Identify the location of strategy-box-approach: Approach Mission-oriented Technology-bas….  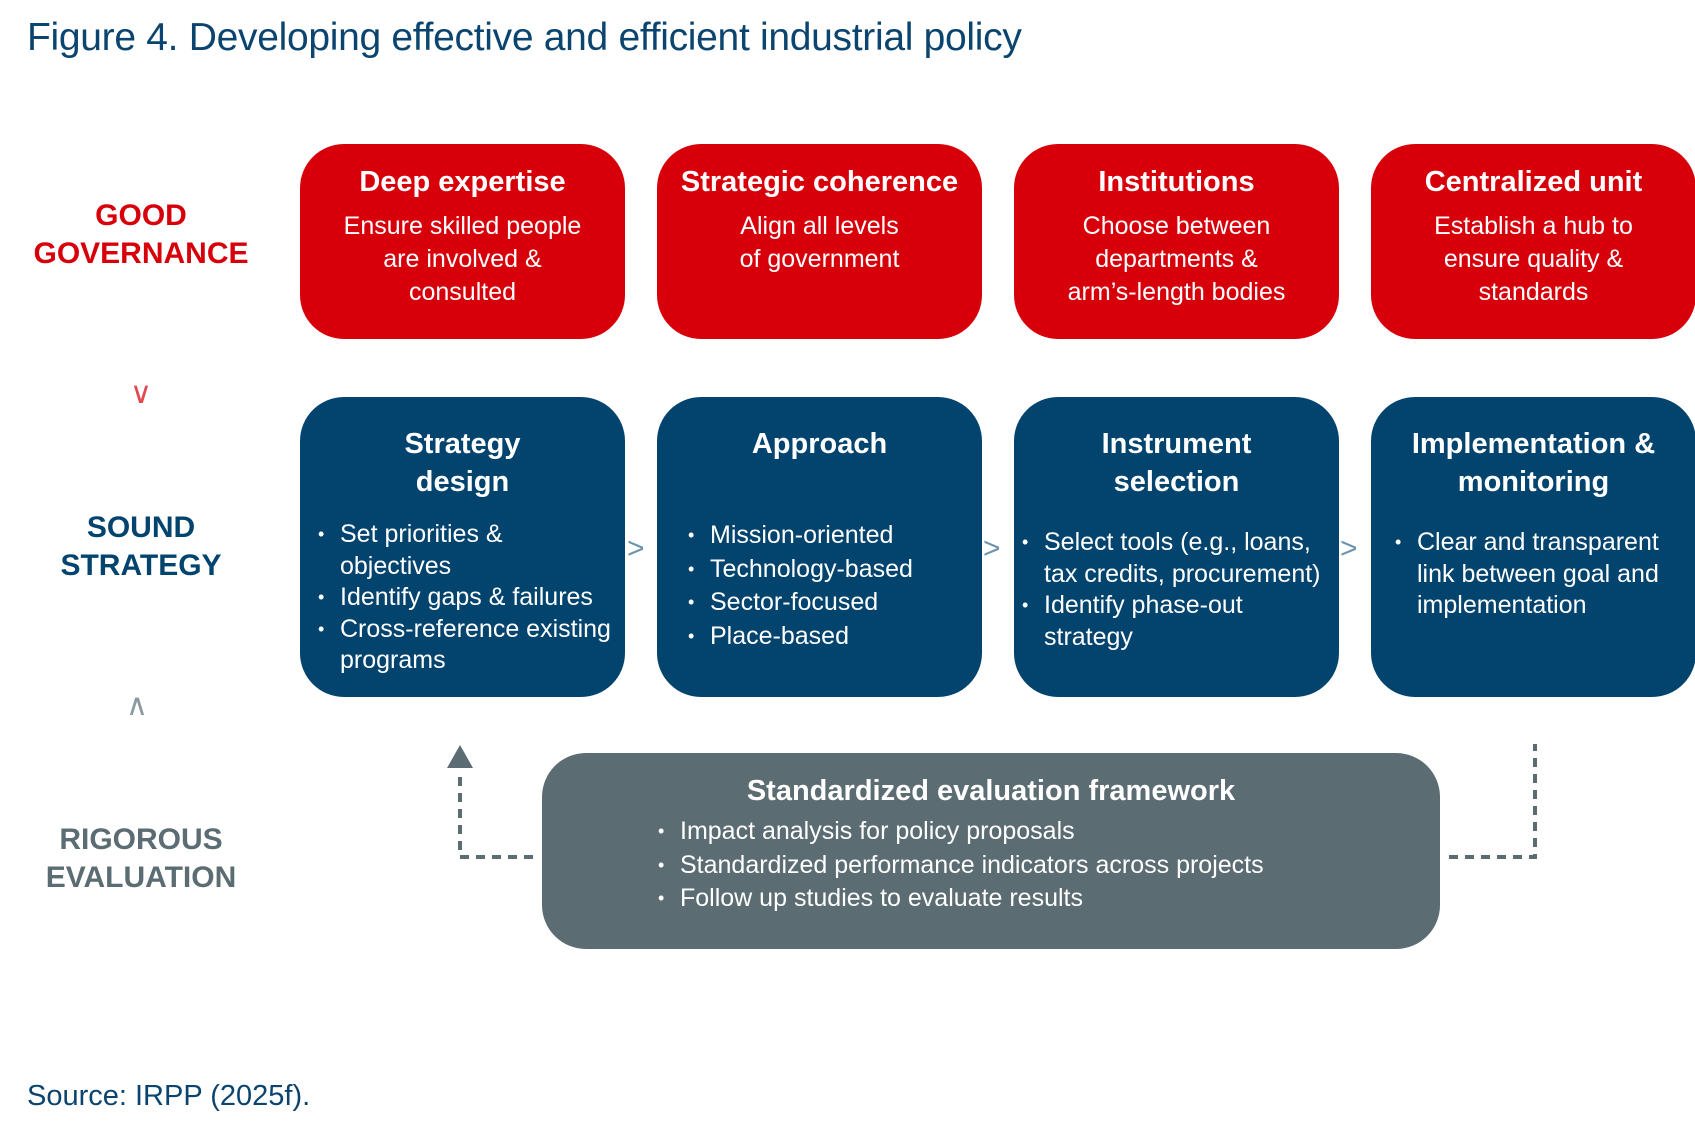
(819, 547).